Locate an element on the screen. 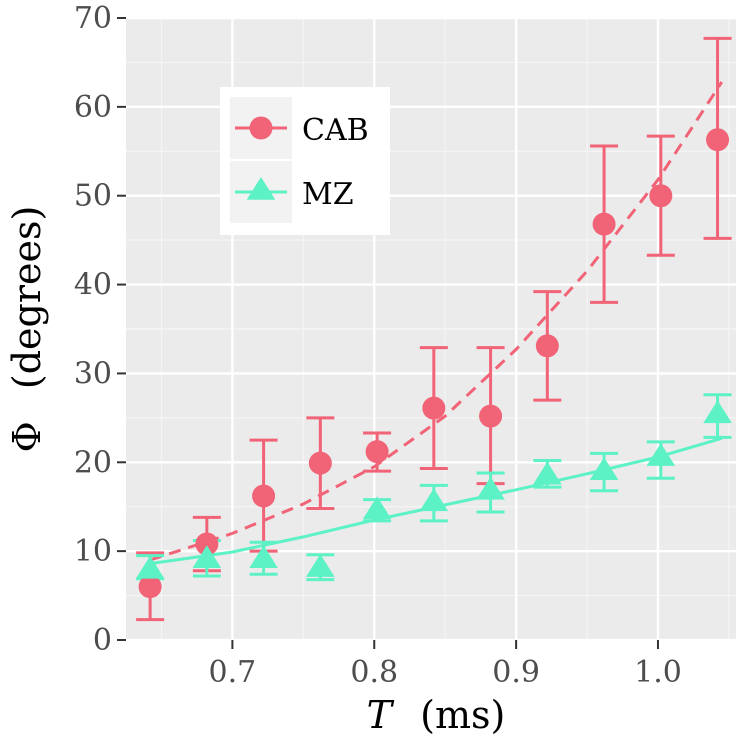 Image resolution: width=747 pixels, height=752 pixels. y-tick-label: 30 is located at coordinates (93, 373).